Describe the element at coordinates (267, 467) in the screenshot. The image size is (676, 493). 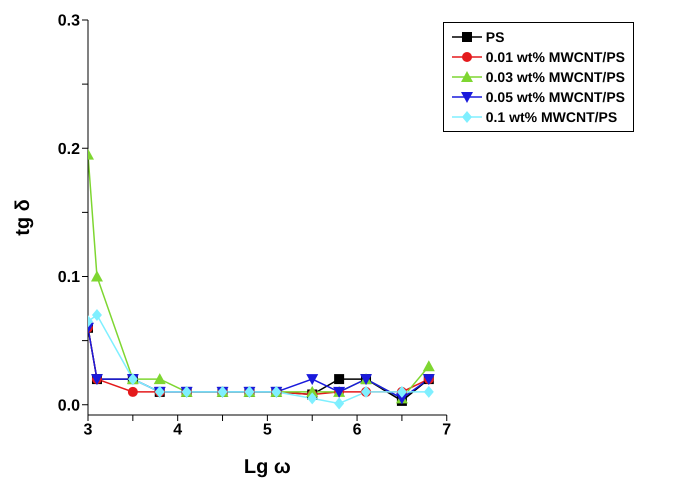
I see `x-axis-title: Lg ω` at that location.